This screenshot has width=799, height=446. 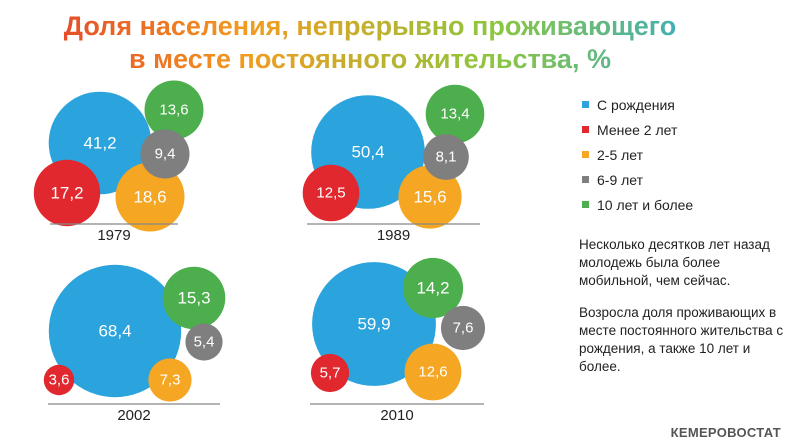 I want to click on bubble-chart-1989: 50,4 15,6 13,4 12,5 8,1 1989, so click(x=393, y=164).